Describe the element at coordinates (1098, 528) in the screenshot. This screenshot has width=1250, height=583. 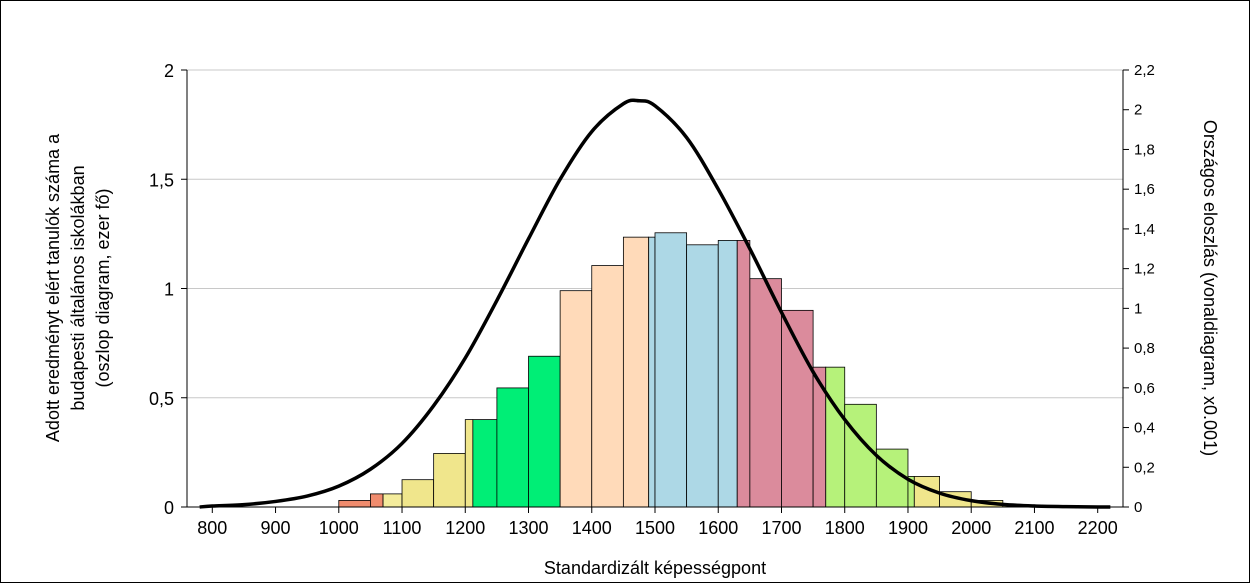
I see `x-tick-label-14: 2200` at that location.